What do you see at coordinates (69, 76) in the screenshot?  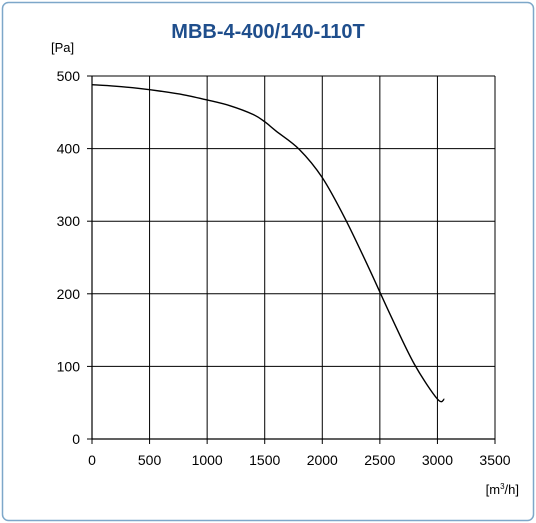 I see `y-tick-label-500: 500` at bounding box center [69, 76].